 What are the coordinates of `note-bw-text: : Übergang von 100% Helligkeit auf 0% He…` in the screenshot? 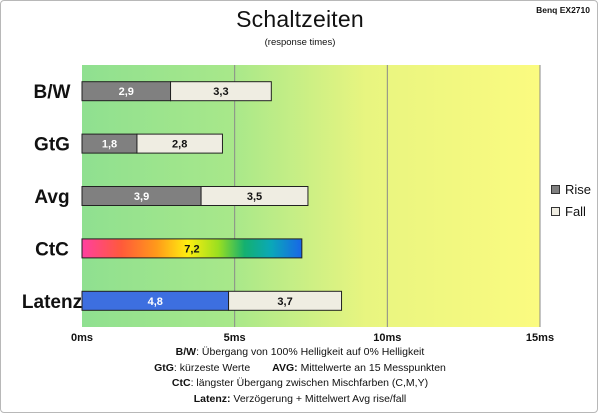 It's located at (310, 352).